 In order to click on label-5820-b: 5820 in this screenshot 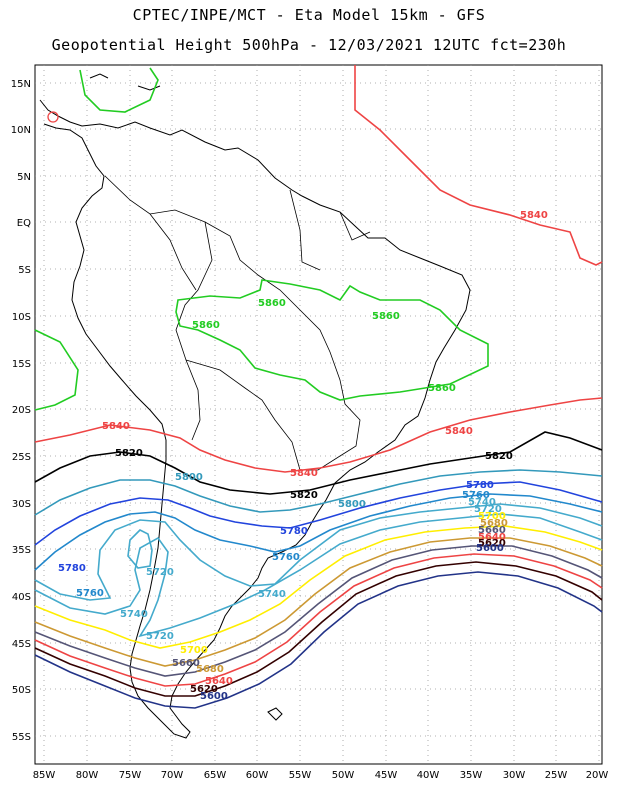, I will do `click(304, 495)`.